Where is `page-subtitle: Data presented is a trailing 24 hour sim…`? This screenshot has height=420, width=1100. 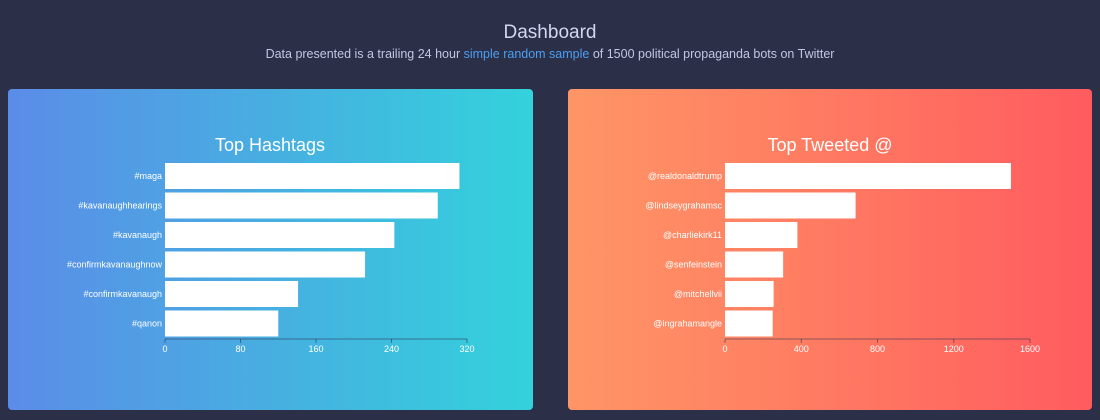 page-subtitle: Data presented is a trailing 24 hour sim… is located at coordinates (550, 54).